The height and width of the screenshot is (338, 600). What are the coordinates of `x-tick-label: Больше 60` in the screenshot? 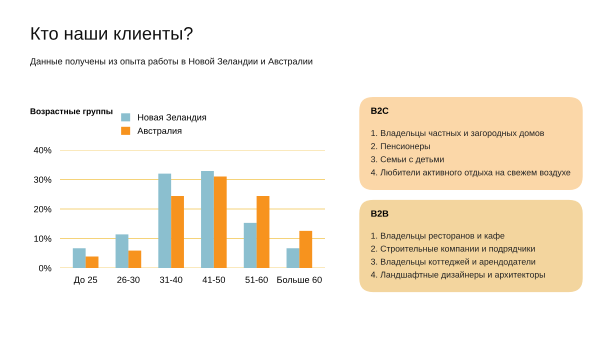 It's located at (299, 279).